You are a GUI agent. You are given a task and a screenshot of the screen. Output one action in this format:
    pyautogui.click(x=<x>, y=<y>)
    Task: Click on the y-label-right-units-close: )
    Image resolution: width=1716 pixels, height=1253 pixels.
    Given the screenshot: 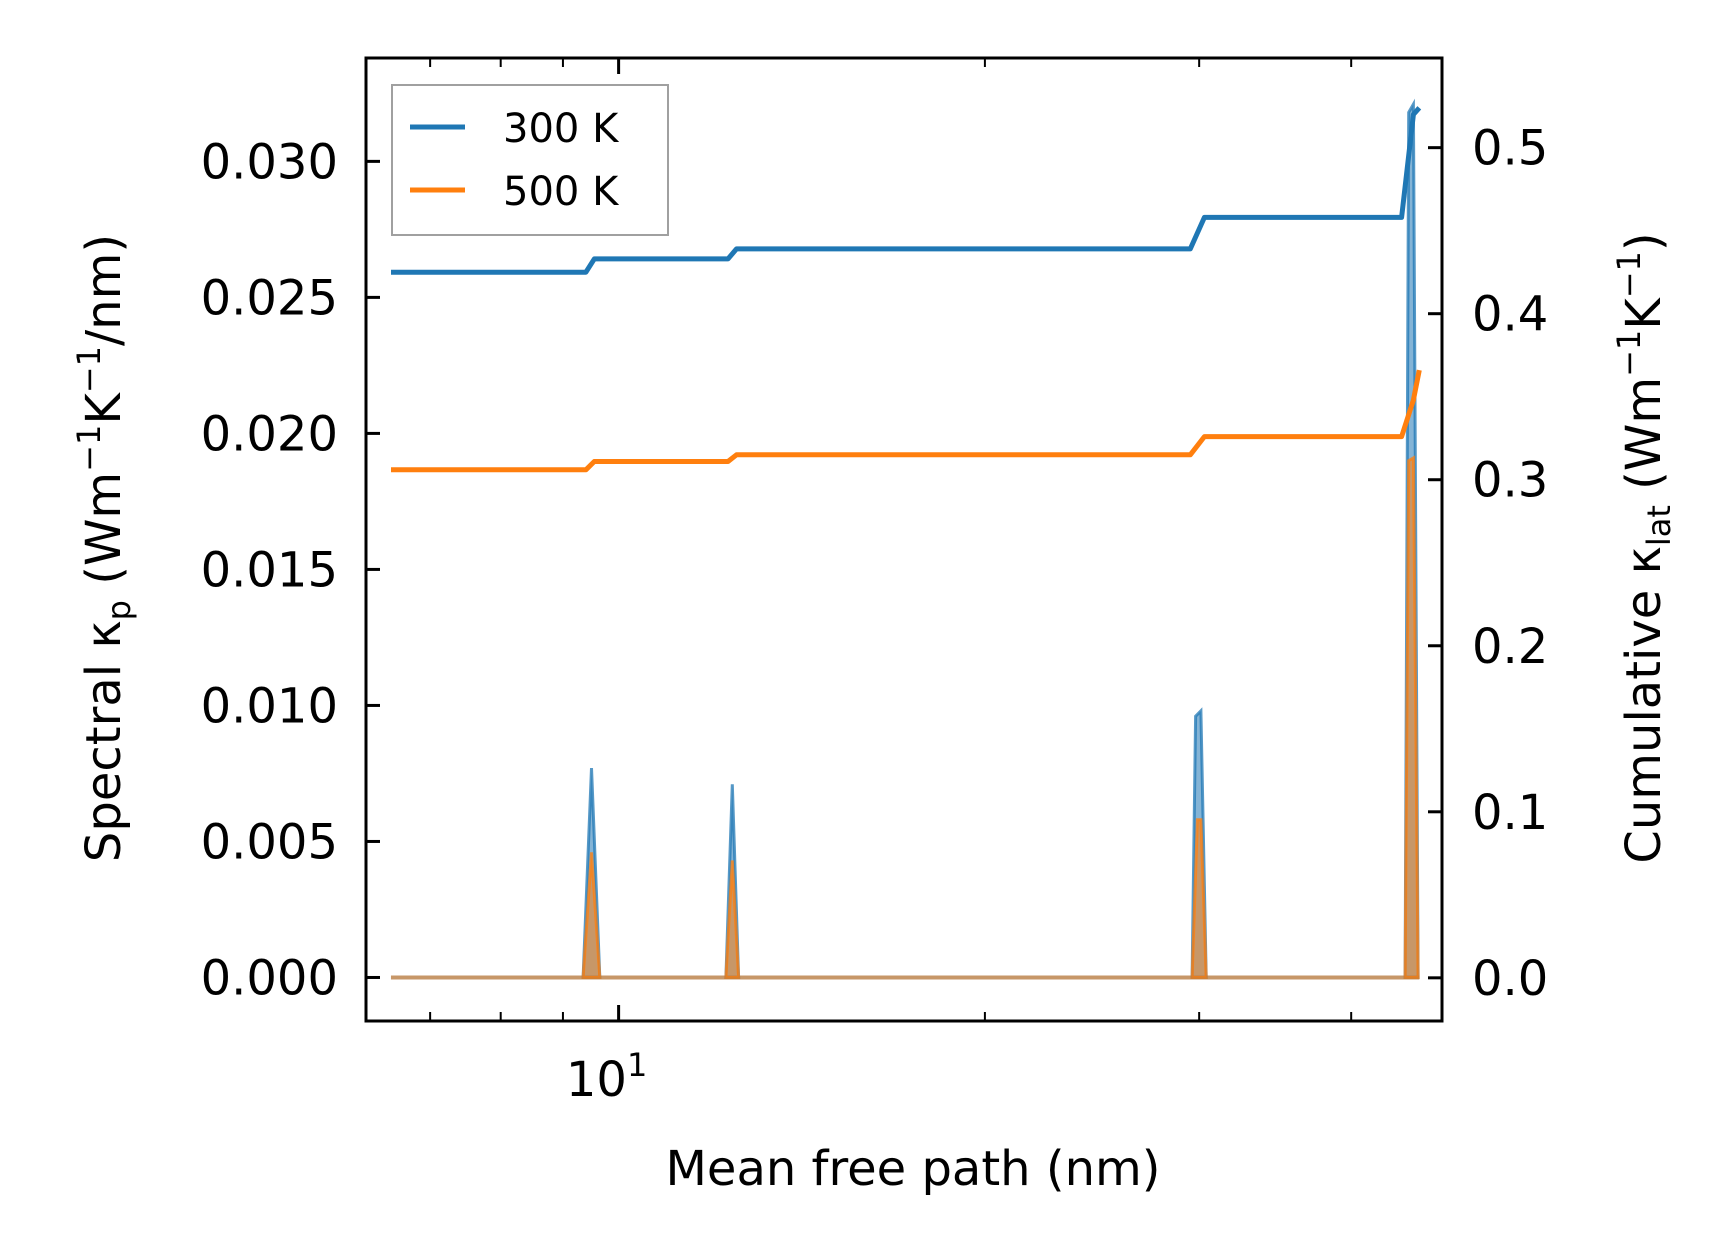 What is the action you would take?
    pyautogui.click(x=1644, y=241)
    